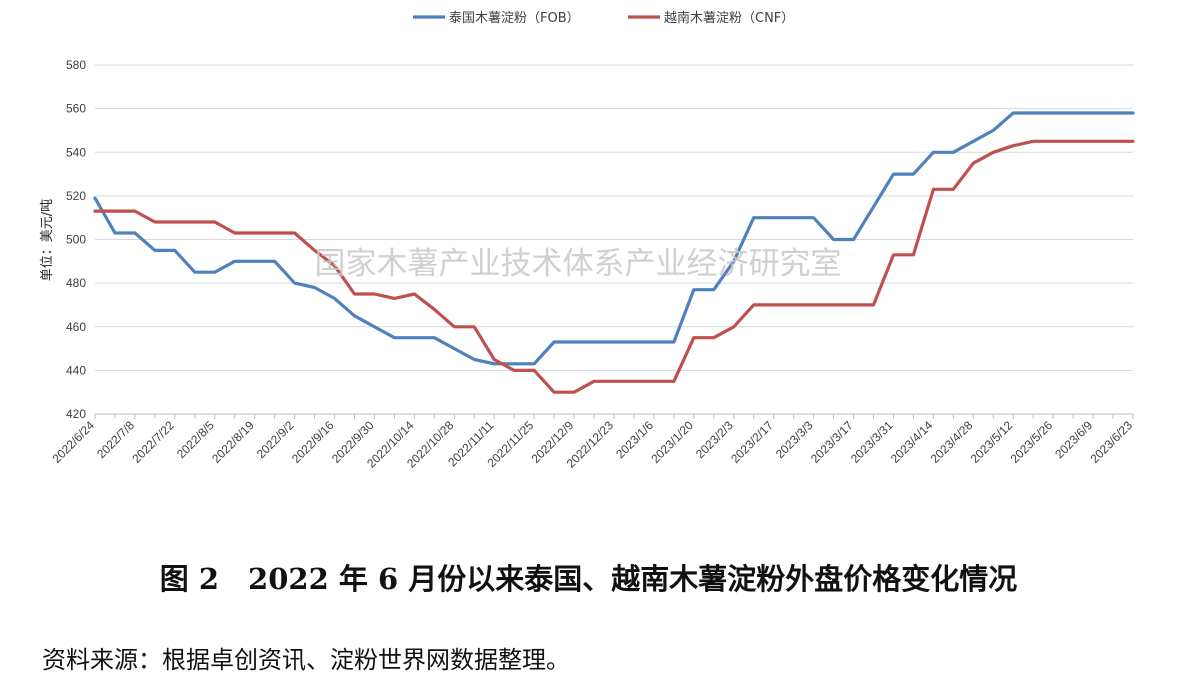 This screenshot has height=684, width=1177. I want to click on y-axis-ticks: 420 440 460 480 500 520 540 560 580, so click(76, 239).